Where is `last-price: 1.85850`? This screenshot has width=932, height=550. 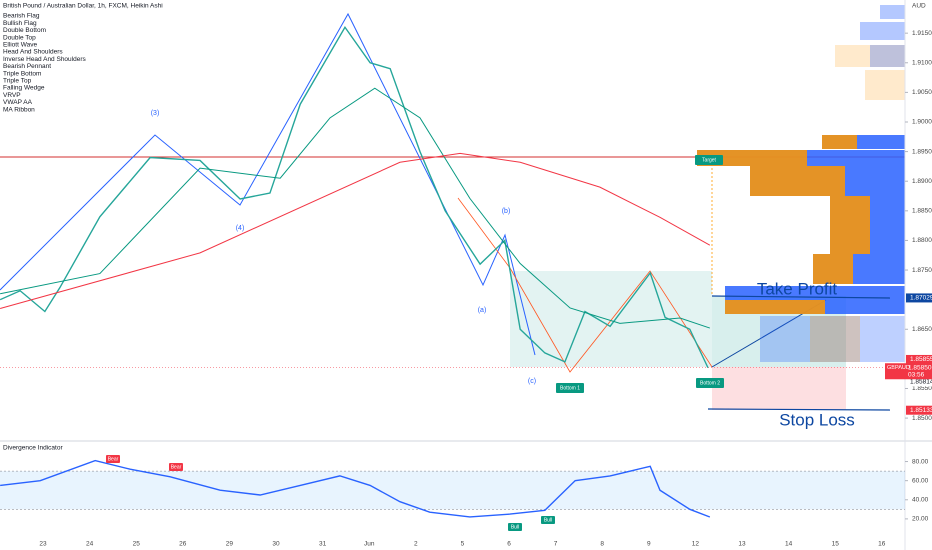
last-price: 1.85850 is located at coordinates (920, 367).